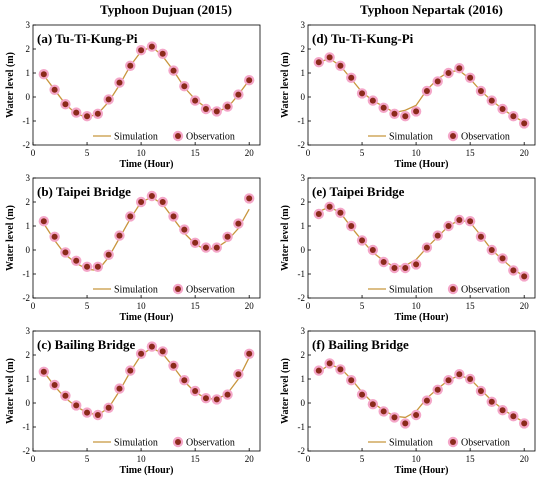 The image size is (550, 484). I want to click on panel-title: (a) Tu-Ti-Kung-Pi, so click(87, 38).